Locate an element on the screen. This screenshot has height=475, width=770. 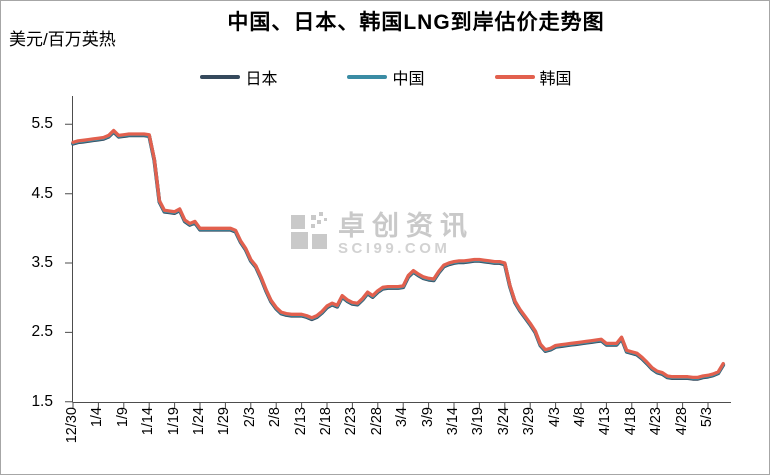
x-axis-tick-label: 2/3 is located at coordinates (249, 417).